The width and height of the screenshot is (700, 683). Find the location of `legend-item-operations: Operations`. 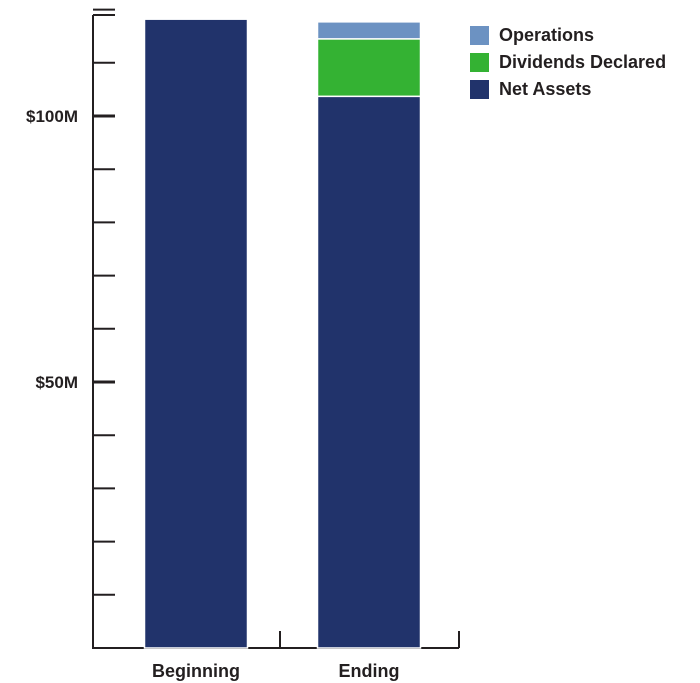

legend-item-operations: Operations is located at coordinates (568, 35).